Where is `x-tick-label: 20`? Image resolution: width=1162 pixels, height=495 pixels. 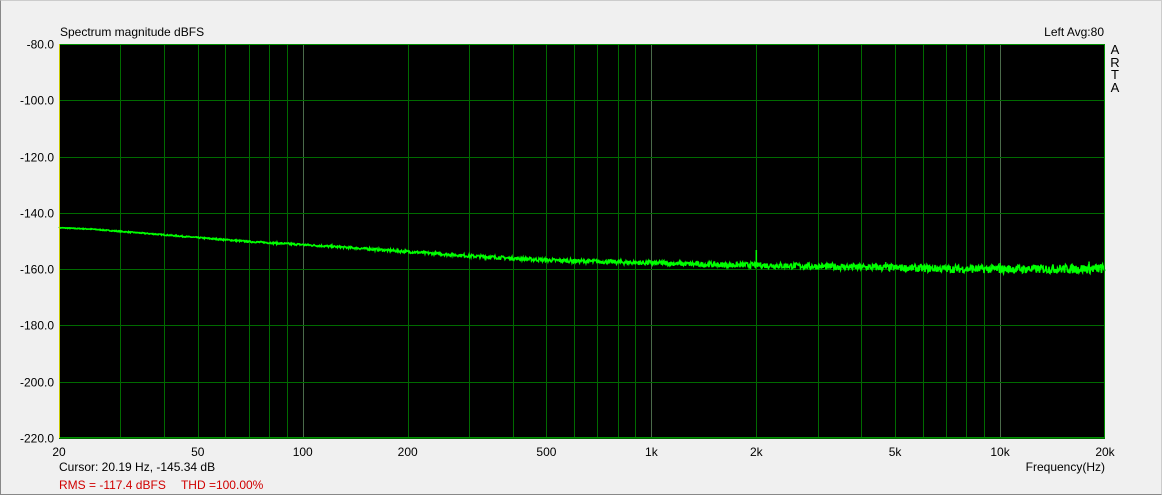 x-tick-label: 20 is located at coordinates (59, 452).